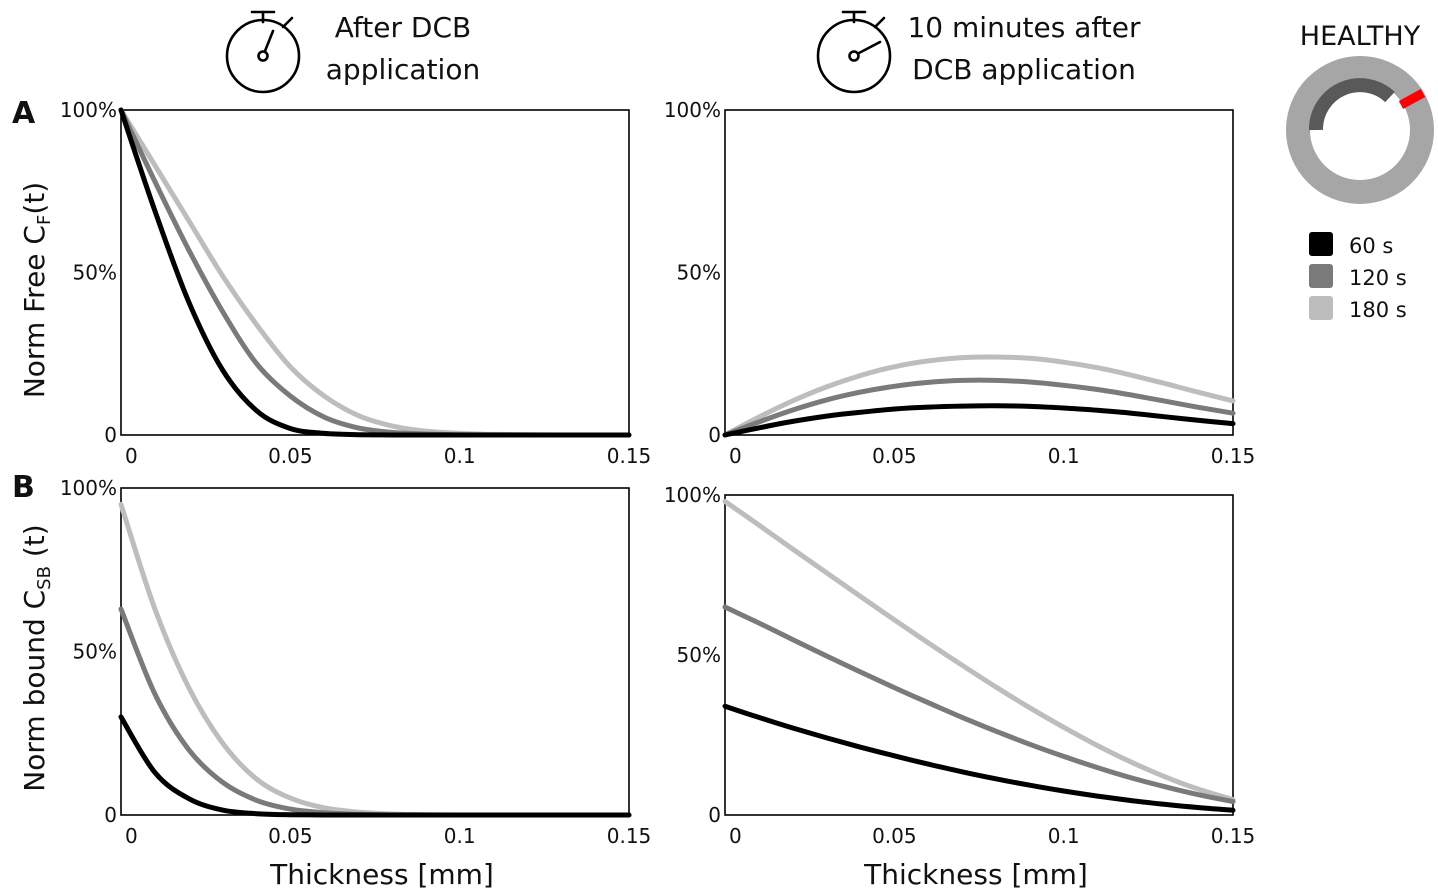 The image size is (1438, 890). What do you see at coordinates (1024, 69) in the screenshot?
I see `right-header-line2: DCB application` at bounding box center [1024, 69].